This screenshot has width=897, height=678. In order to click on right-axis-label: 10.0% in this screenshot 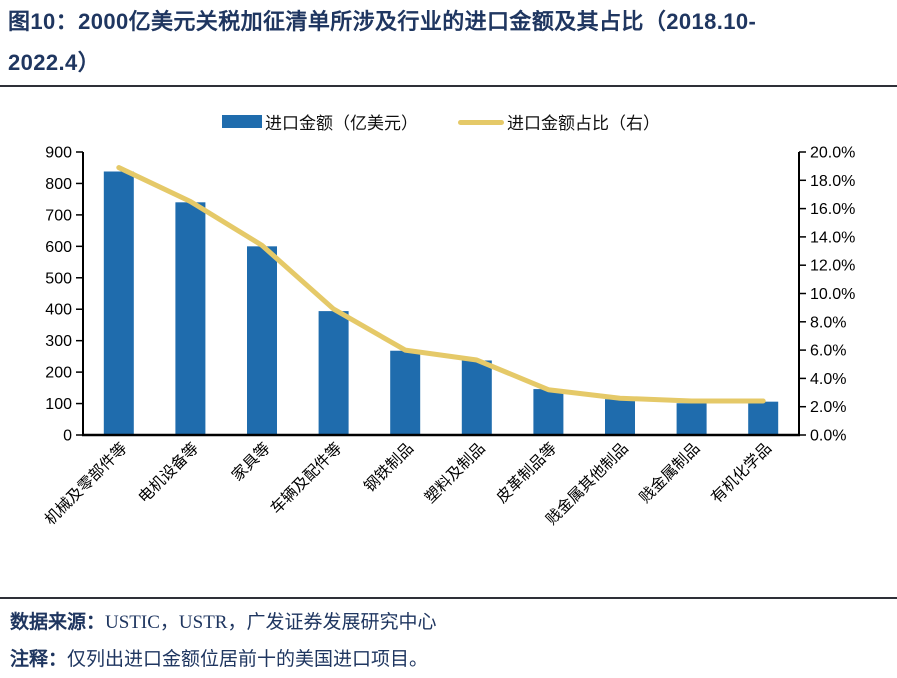, I will do `click(832, 294)`.